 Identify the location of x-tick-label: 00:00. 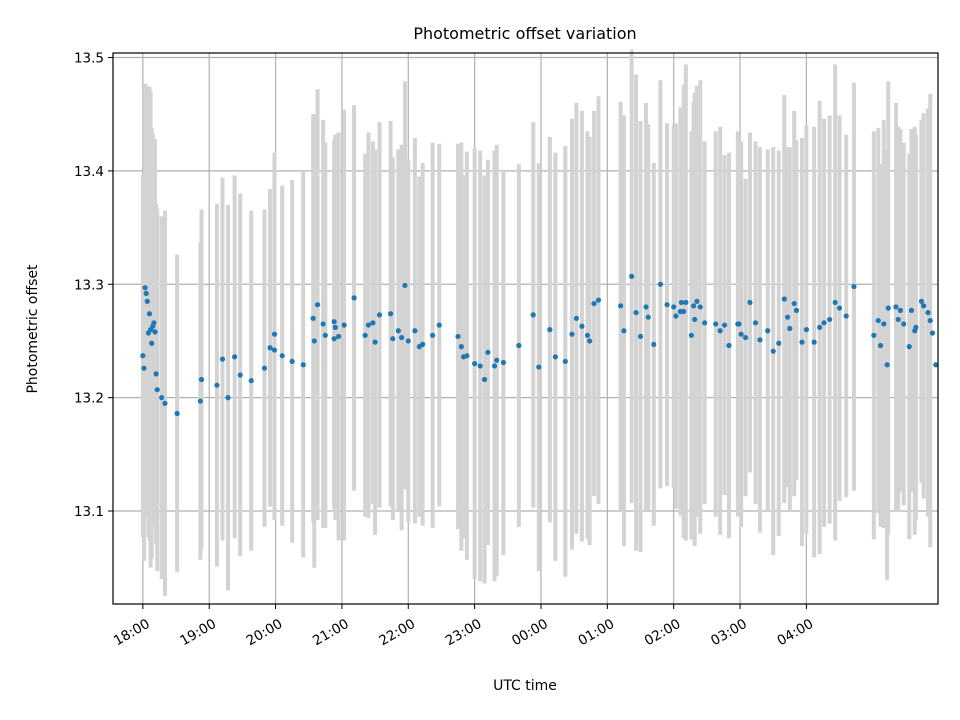
(530, 632).